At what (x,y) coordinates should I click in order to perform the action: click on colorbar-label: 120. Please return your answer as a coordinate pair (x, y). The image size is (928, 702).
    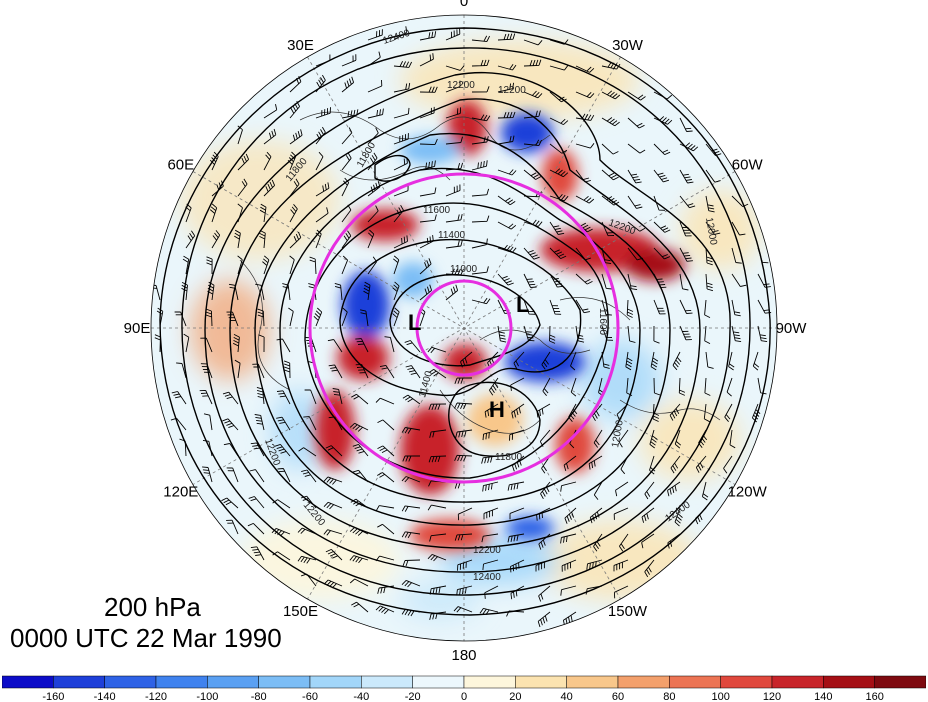
    Looking at the image, I should click on (772, 696).